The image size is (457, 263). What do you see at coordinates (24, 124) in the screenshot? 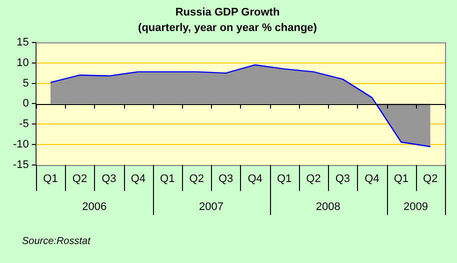
I see `y-tick-label: -5` at bounding box center [24, 124].